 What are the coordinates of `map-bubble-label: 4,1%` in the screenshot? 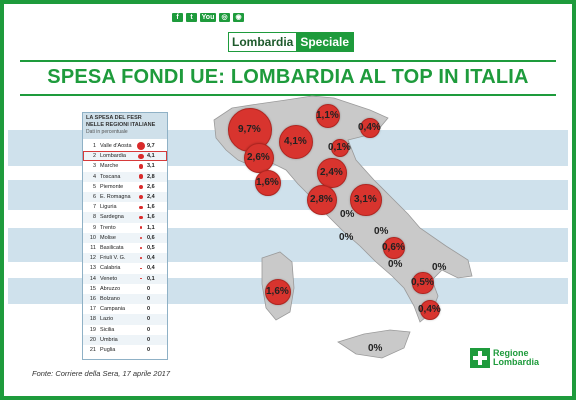 It's located at (295, 141).